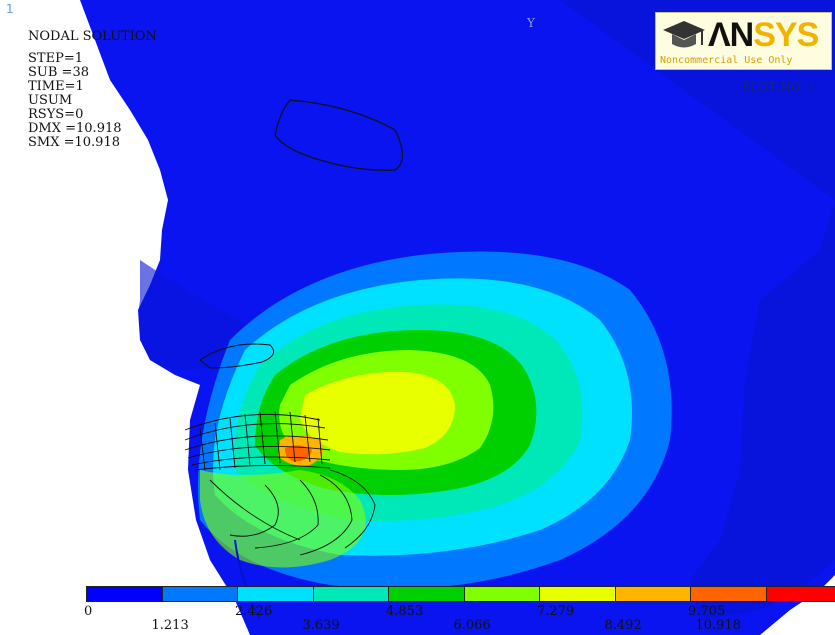  Describe the element at coordinates (763, 35) in the screenshot. I see `logo-wordmark: ΛNSYS` at that location.